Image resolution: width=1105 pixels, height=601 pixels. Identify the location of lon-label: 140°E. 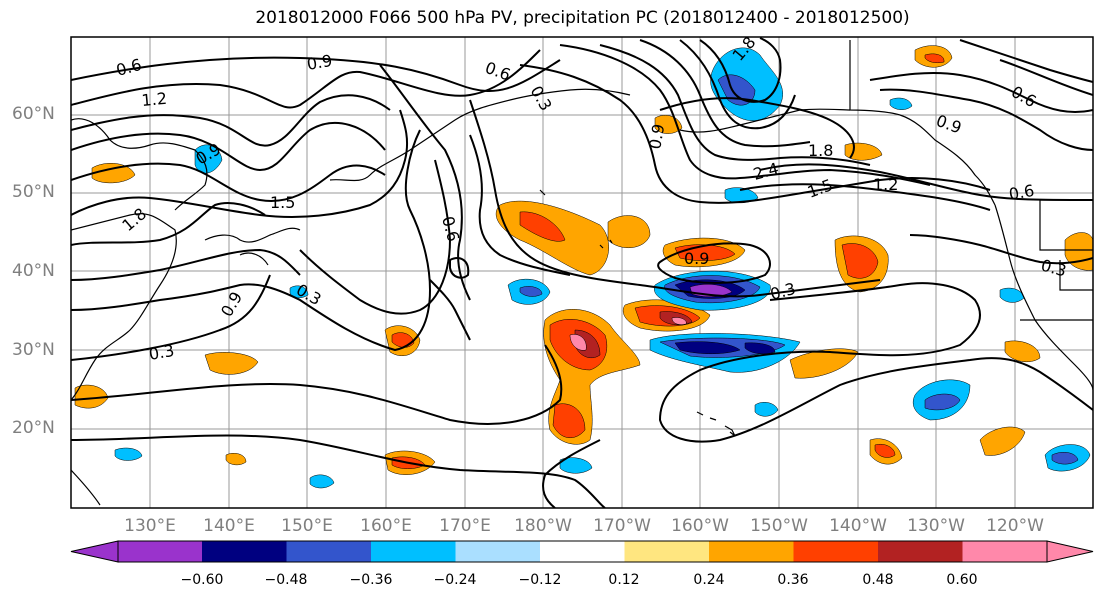
(229, 526).